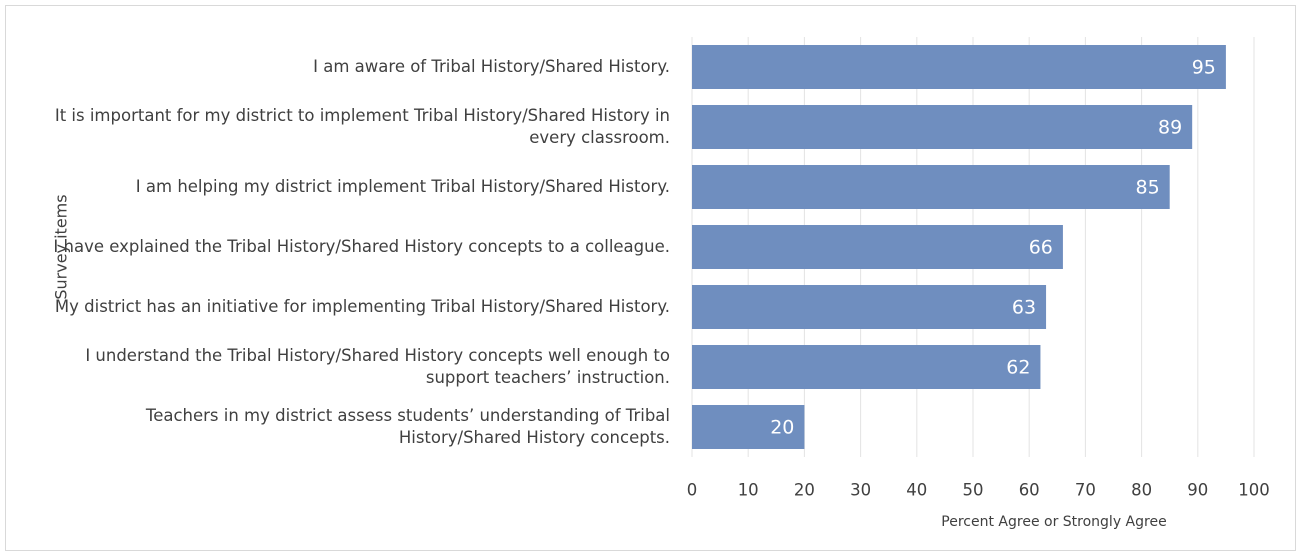 The image size is (1303, 558). What do you see at coordinates (916, 490) in the screenshot?
I see `x-tick-label: 40` at bounding box center [916, 490].